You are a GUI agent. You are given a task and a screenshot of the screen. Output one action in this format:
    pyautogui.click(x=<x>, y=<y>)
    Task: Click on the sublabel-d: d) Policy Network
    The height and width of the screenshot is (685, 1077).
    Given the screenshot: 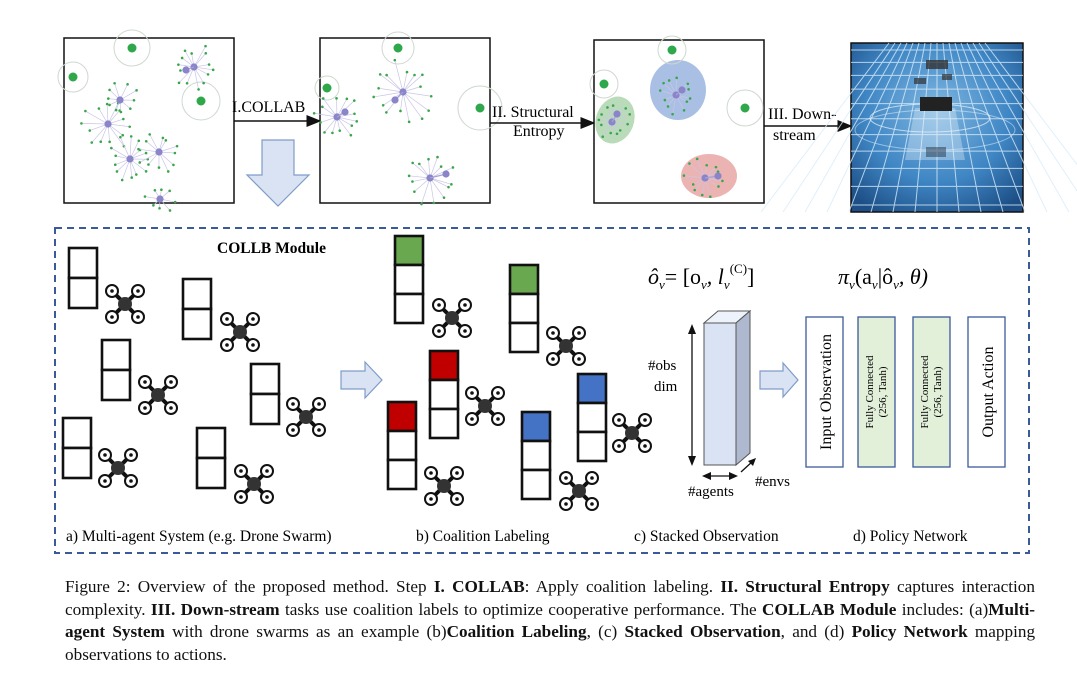 What is the action you would take?
    pyautogui.click(x=910, y=536)
    